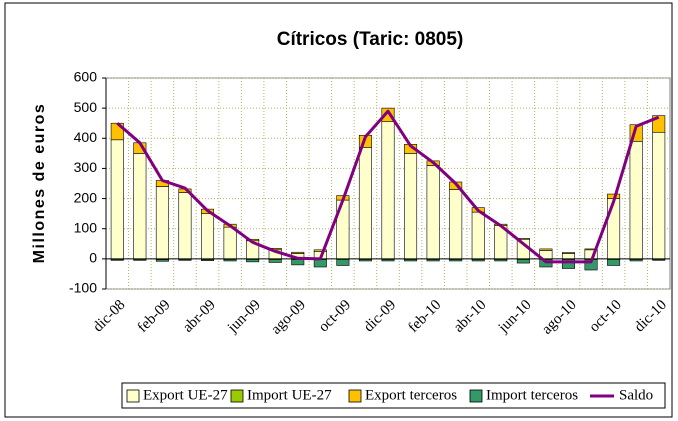 The height and width of the screenshot is (421, 678). What do you see at coordinates (86, 167) in the screenshot?
I see `y-tick-label: 300` at bounding box center [86, 167].